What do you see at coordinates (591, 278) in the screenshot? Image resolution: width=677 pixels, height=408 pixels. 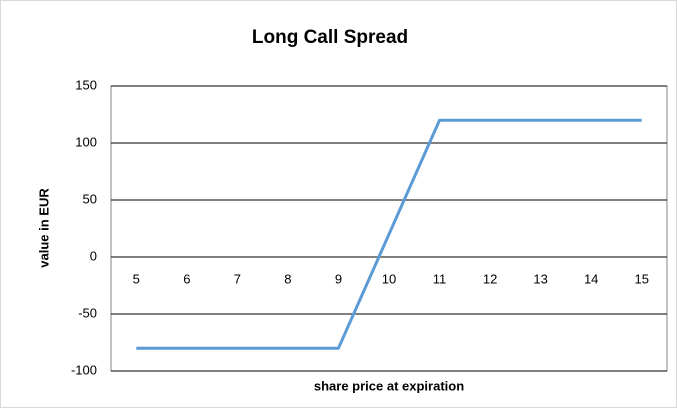 I see `x-tick-label: 14` at bounding box center [591, 278].